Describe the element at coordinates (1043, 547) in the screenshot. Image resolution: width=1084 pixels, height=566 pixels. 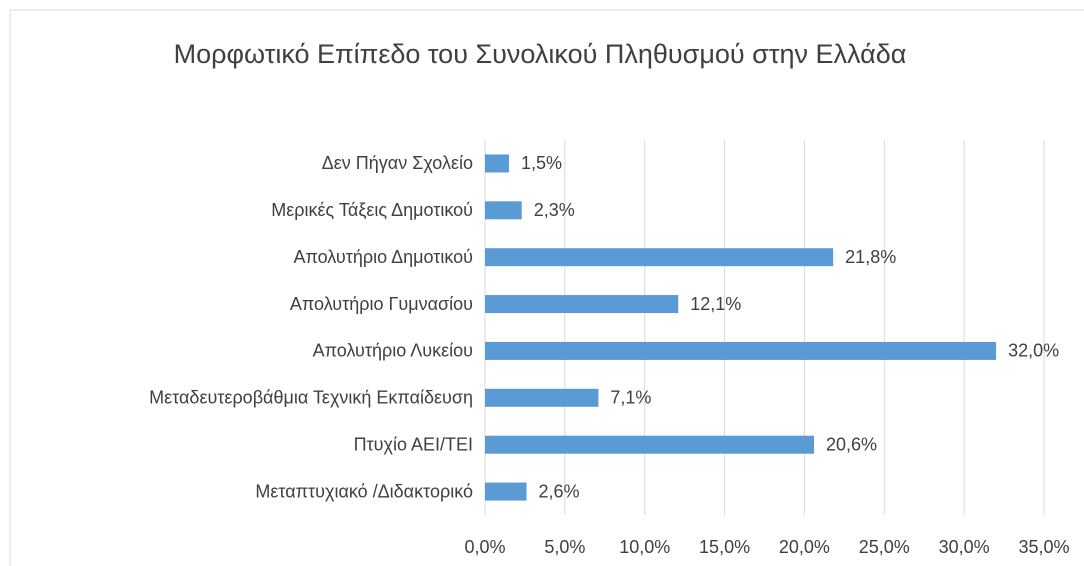
I see `x-tick-label: 35,0%` at that location.